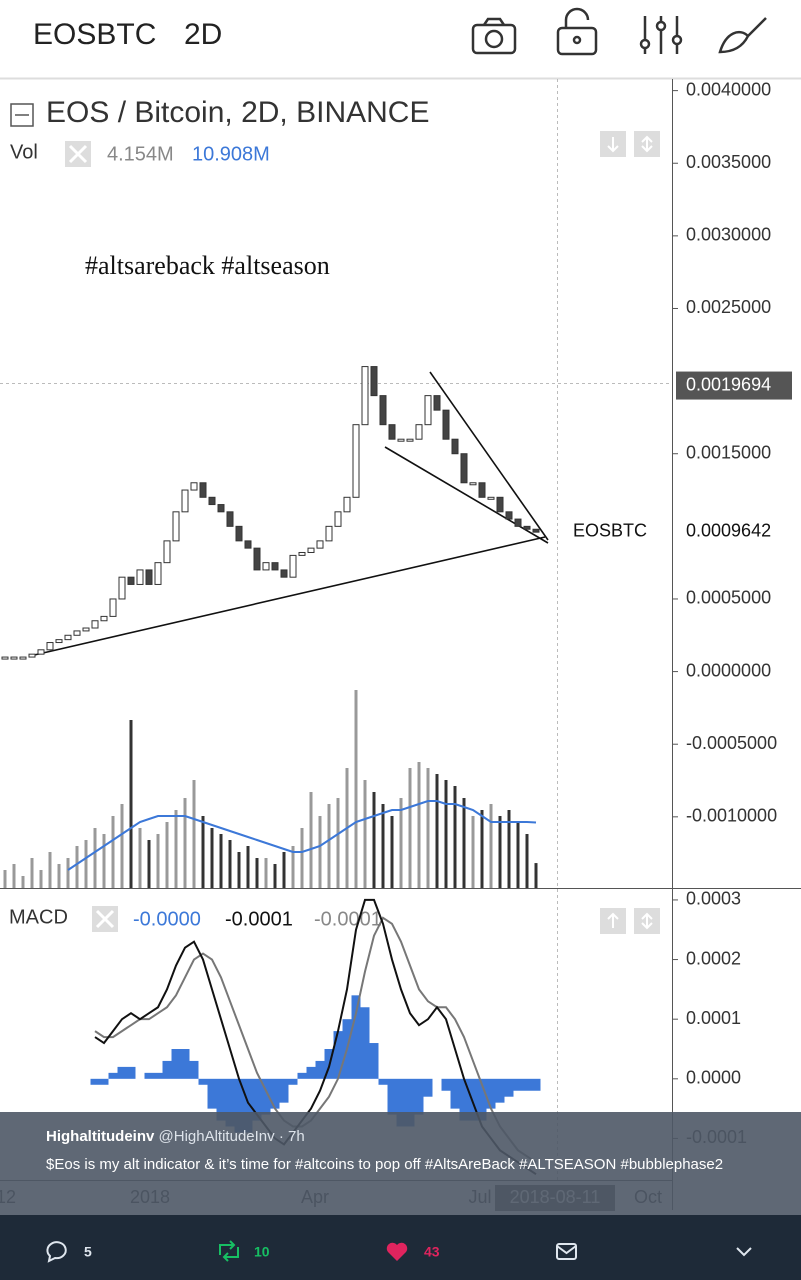  Describe the element at coordinates (397, 1251) in the screenshot. I see `like-icon` at that location.